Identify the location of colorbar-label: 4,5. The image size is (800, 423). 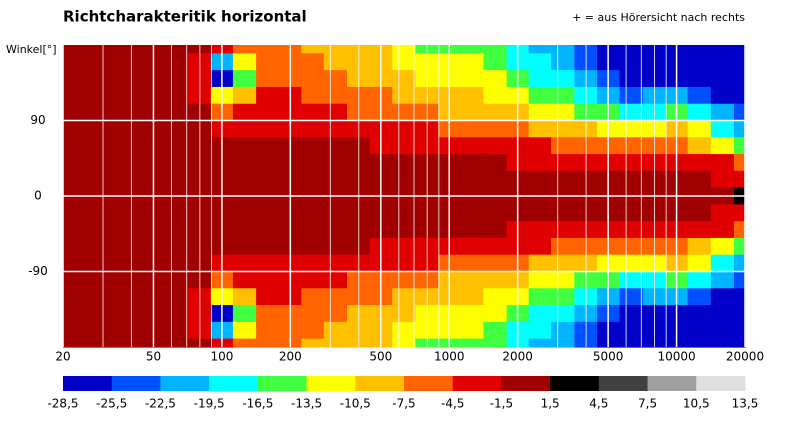
(598, 404).